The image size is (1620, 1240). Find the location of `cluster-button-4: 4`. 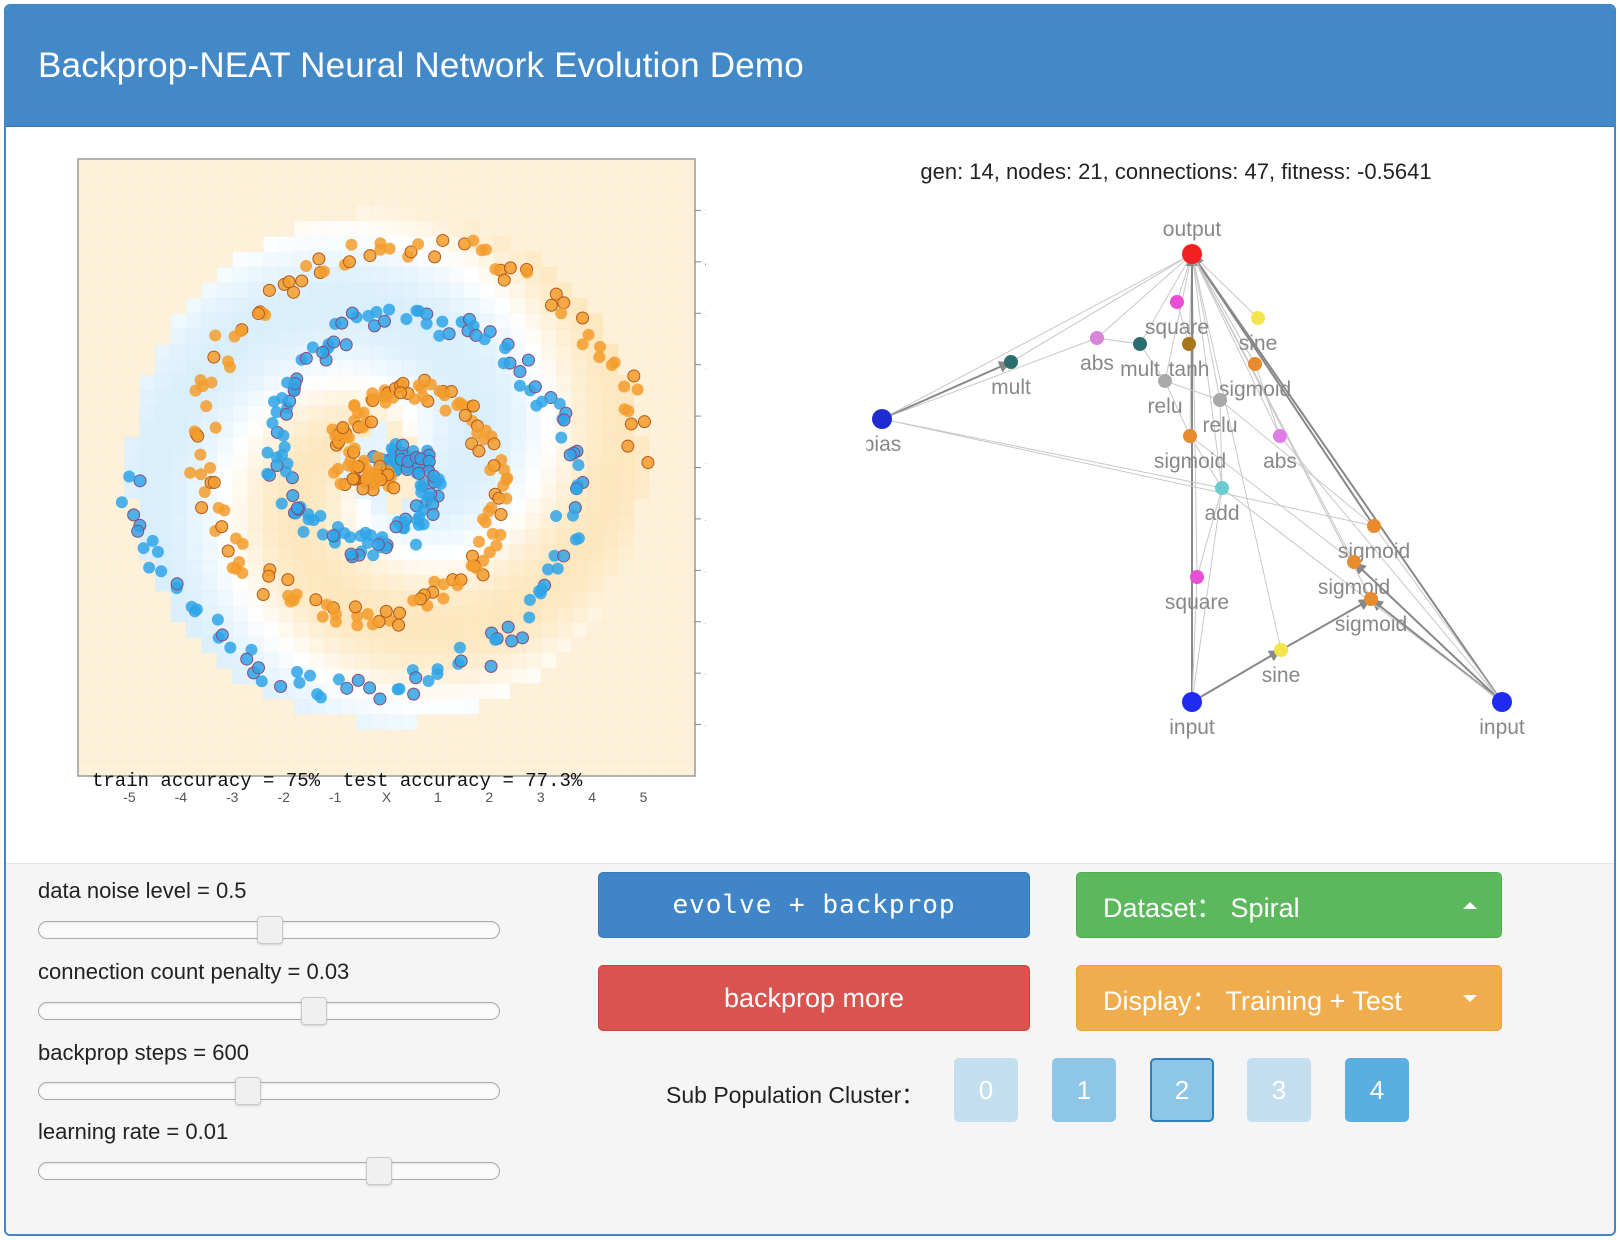

cluster-button-4: 4 is located at coordinates (1377, 1090).